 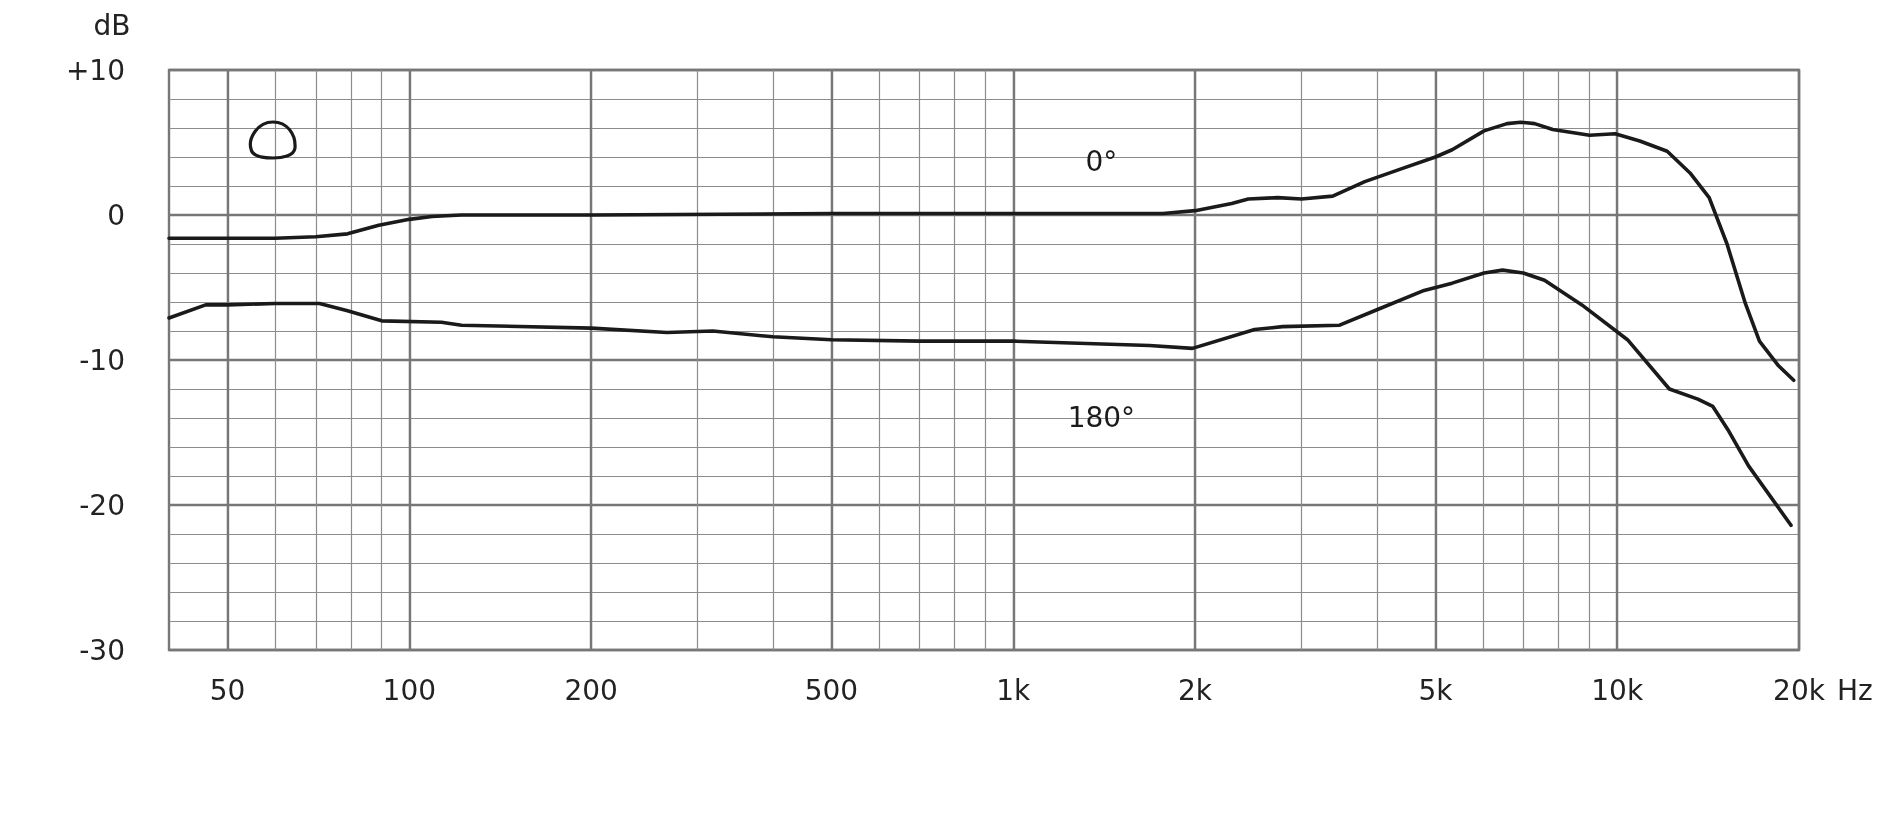 I want to click on x-tick-label: 1k, so click(x=1014, y=690).